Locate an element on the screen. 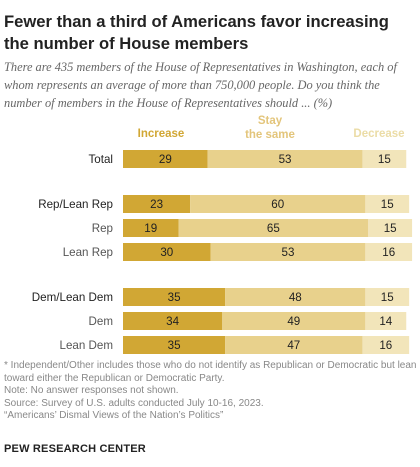 The height and width of the screenshot is (467, 420). value-label-decrease-dem: 14 is located at coordinates (385, 321).